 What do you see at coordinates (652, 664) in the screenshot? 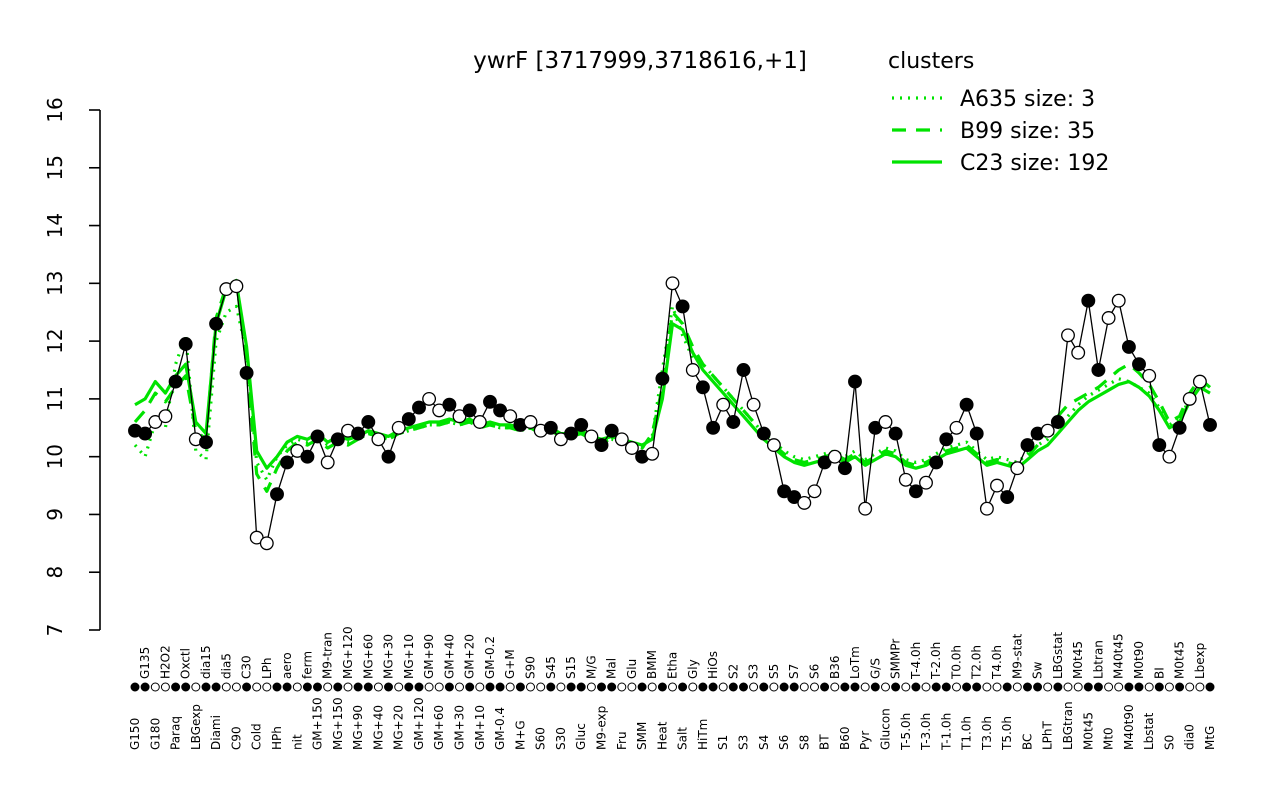
I see `x-category-label: BMM` at bounding box center [652, 664].